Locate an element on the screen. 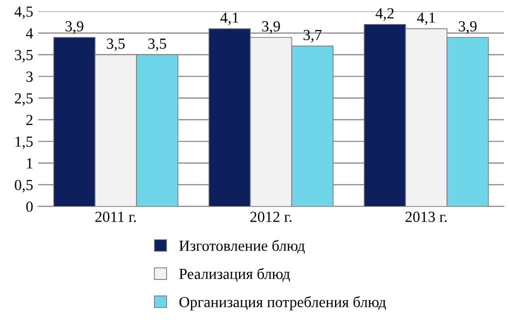 The image size is (509, 325). y-tick-label: 1 is located at coordinates (29, 163).